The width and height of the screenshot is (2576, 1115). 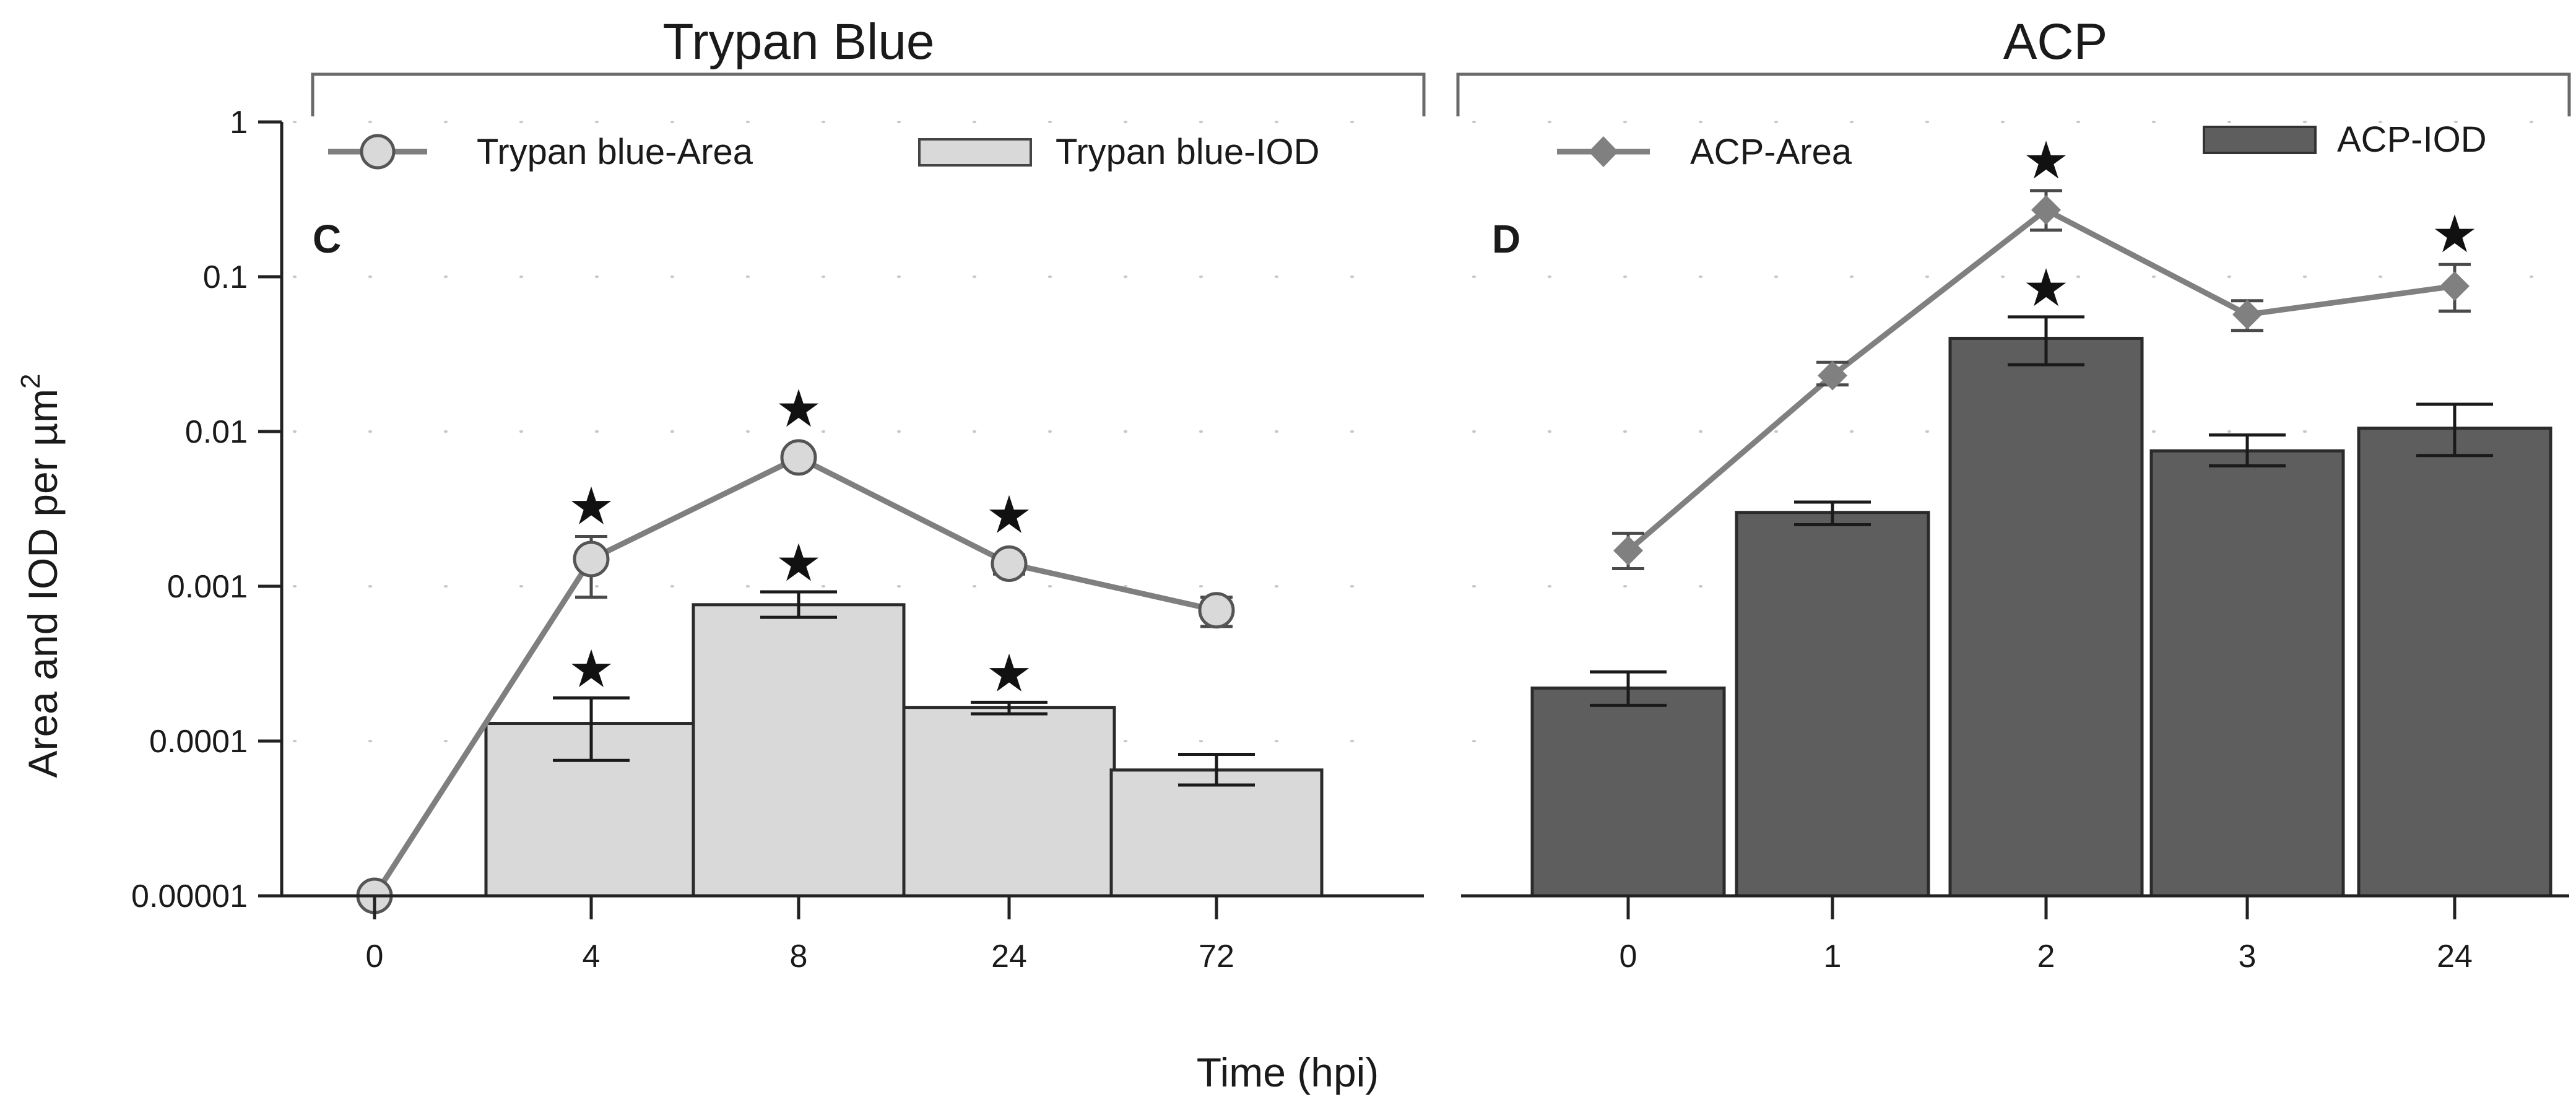 I want to click on panel-letter-d: D, so click(x=1506, y=239).